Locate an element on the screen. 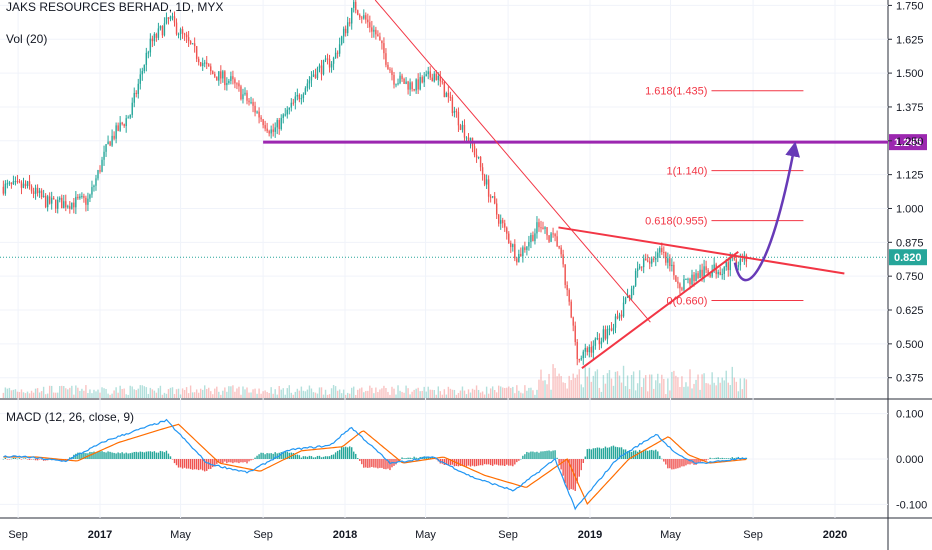 Image resolution: width=932 pixels, height=550 pixels. price-tick-label: 1.500 is located at coordinates (910, 74).